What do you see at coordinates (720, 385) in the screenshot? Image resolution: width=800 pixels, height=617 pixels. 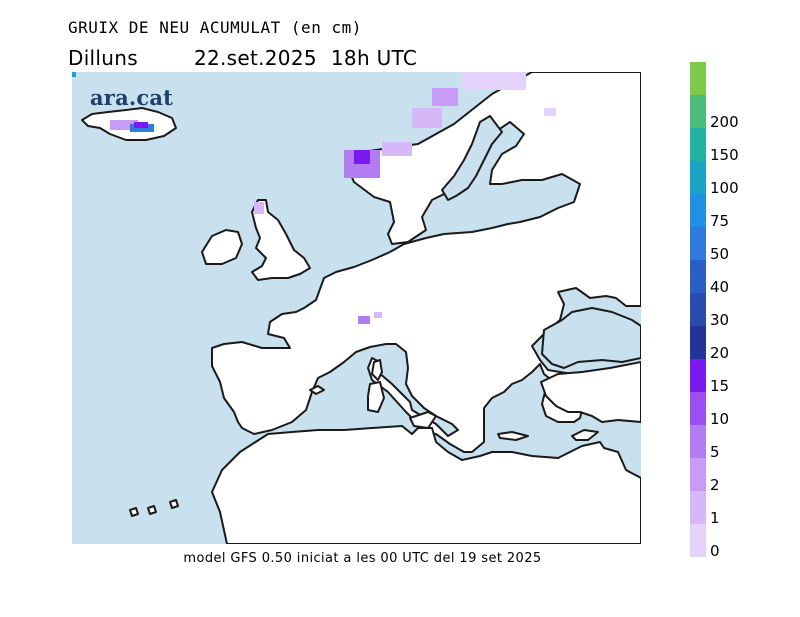 I see `legend-label: 15` at bounding box center [720, 385].